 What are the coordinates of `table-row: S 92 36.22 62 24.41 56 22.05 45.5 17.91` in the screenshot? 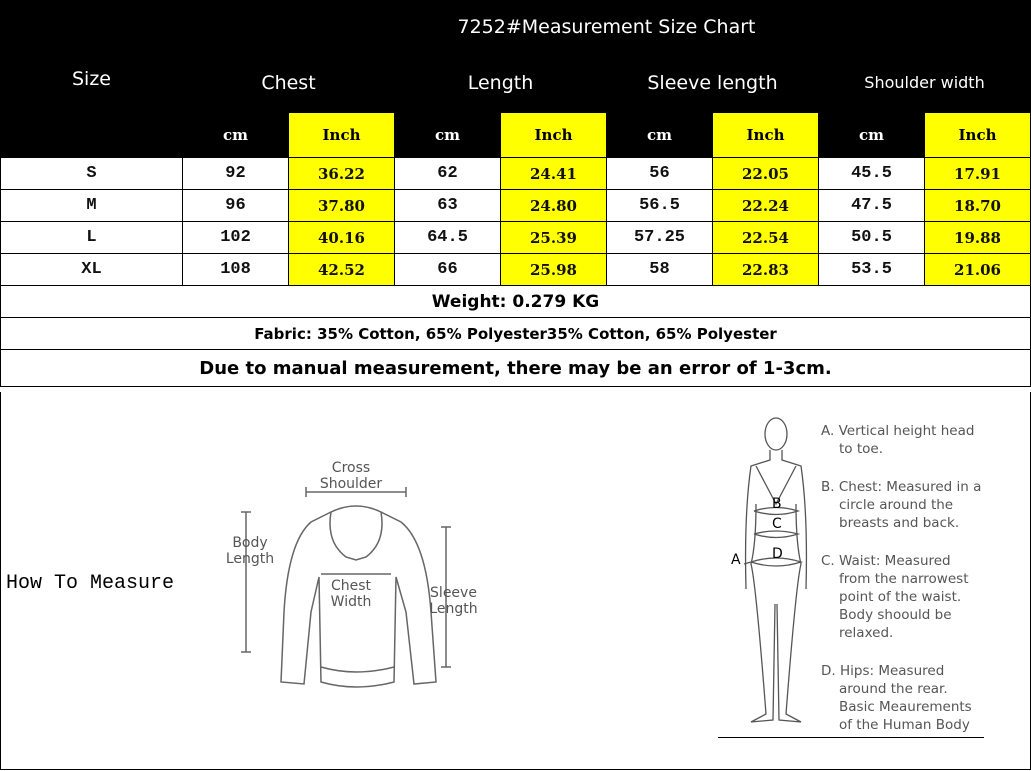 It's located at (515, 173).